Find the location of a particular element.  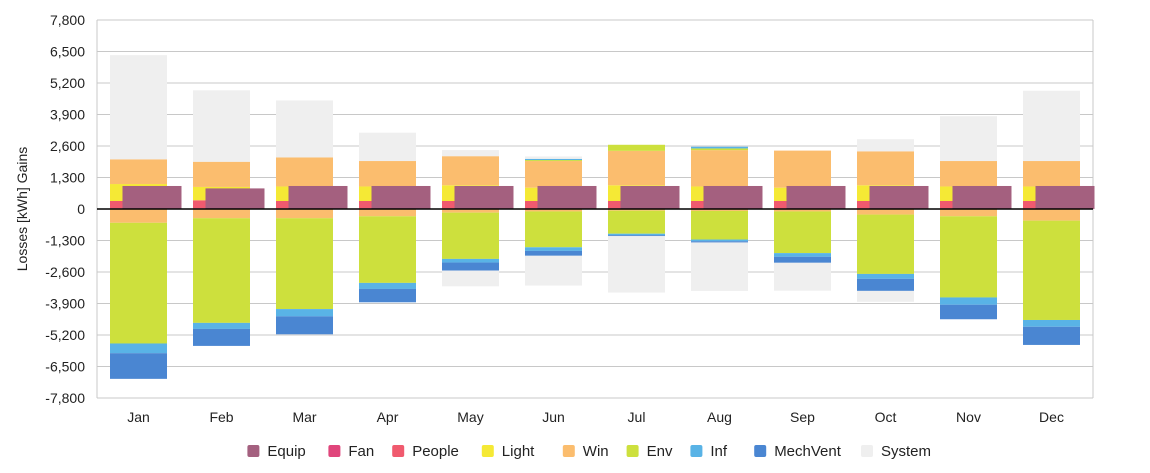

legend-label-win: Win is located at coordinates (596, 451).